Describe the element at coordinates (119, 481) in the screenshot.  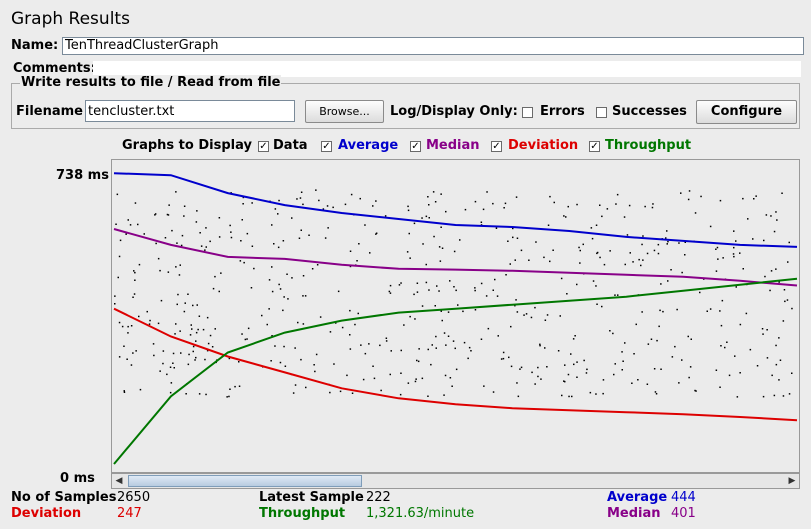
I see `scroll-left-icon: ◀` at that location.